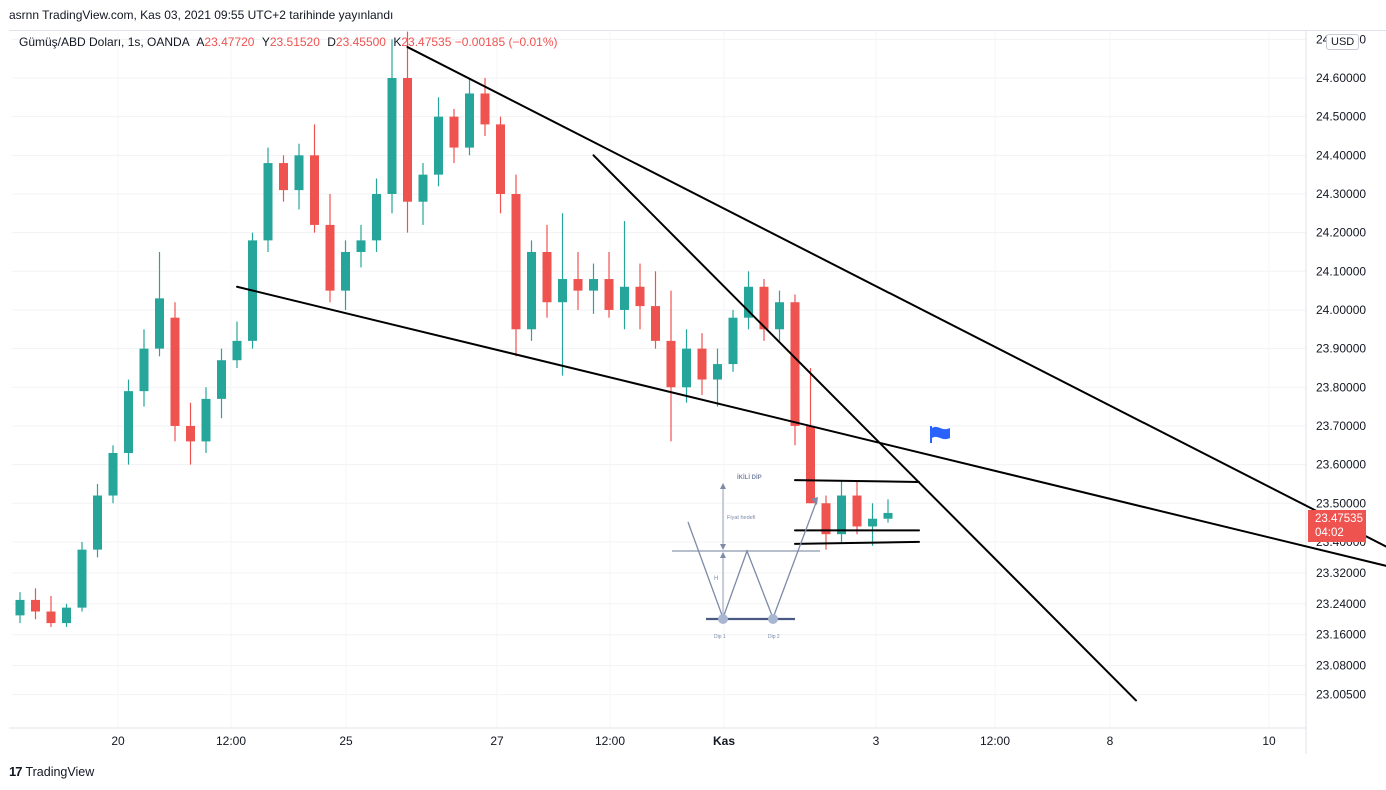  What do you see at coordinates (940, 434) in the screenshot?
I see `flag-icon` at bounding box center [940, 434].